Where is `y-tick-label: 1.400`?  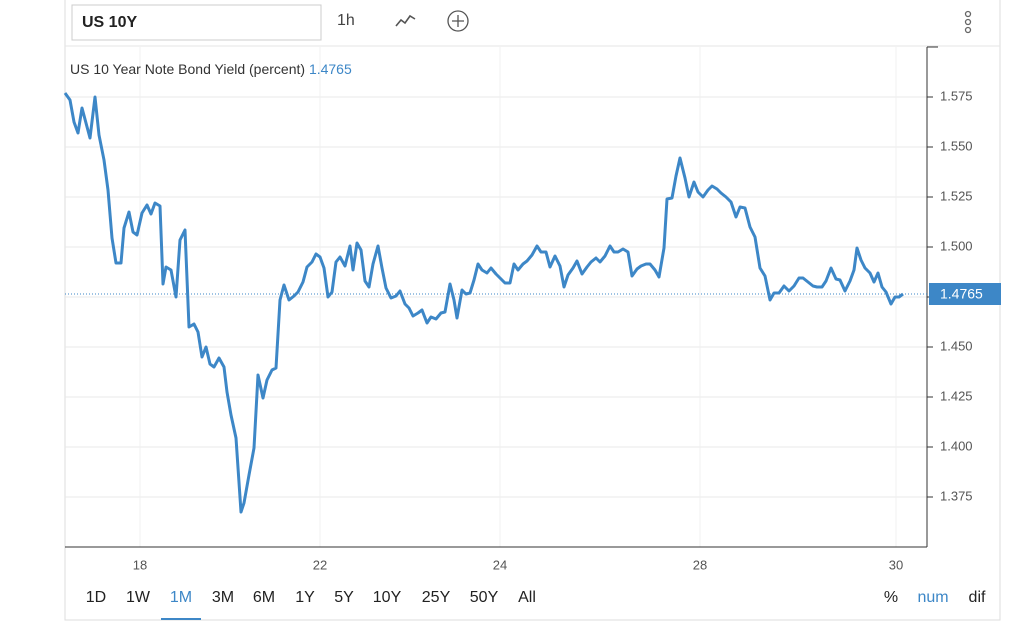 y-tick-label: 1.400 is located at coordinates (956, 445).